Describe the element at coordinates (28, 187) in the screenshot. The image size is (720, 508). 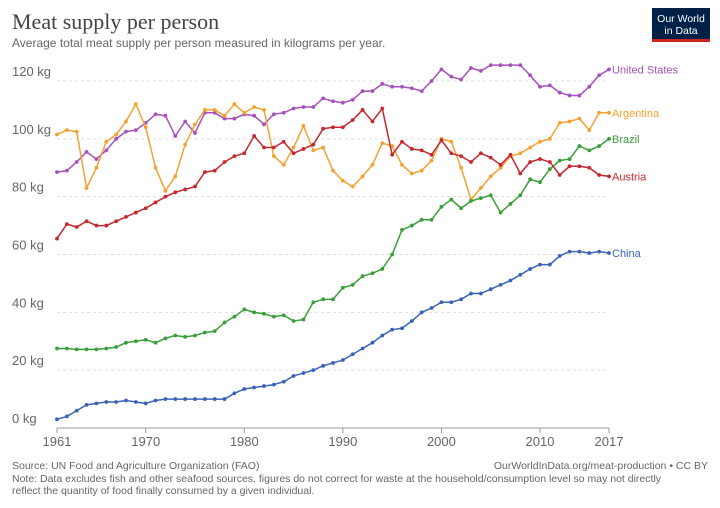
I see `y-tick-label: 80 kg` at that location.